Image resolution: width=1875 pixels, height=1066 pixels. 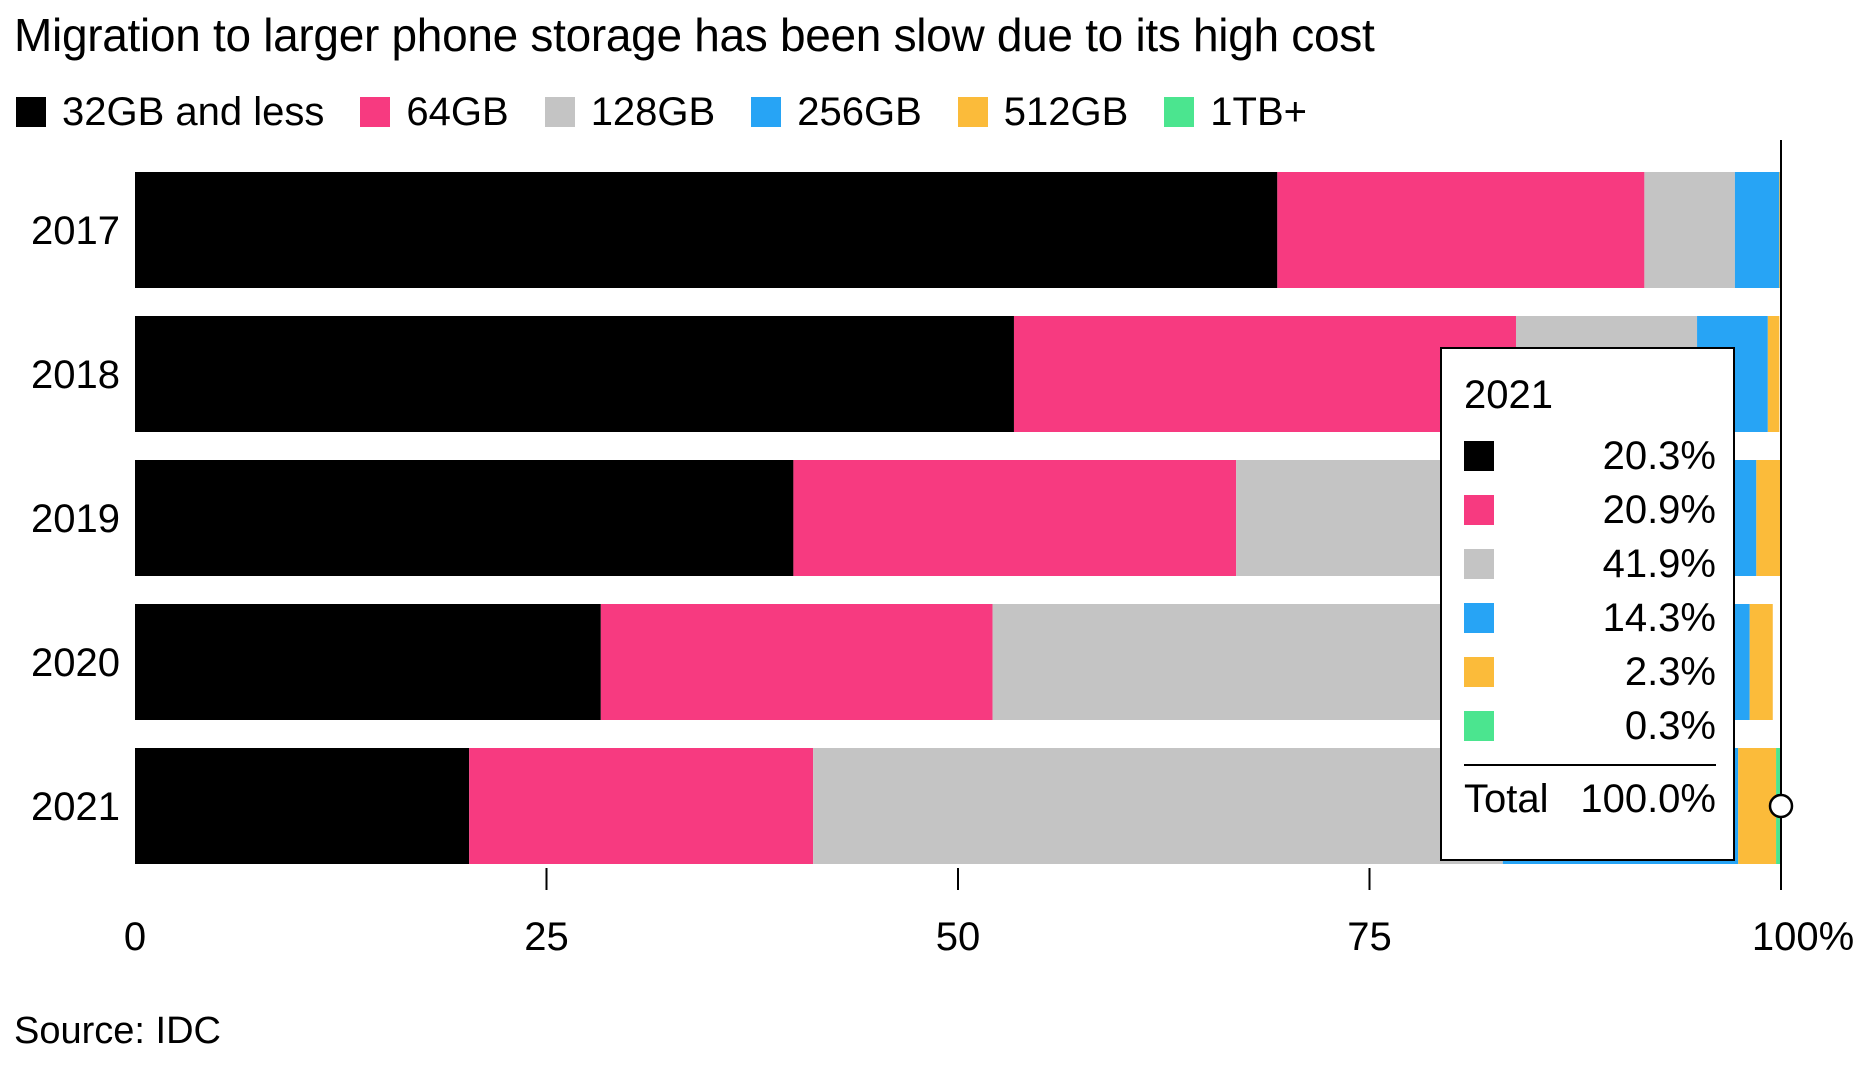 I want to click on bar-segment-2017-128gb, so click(x=1689, y=230).